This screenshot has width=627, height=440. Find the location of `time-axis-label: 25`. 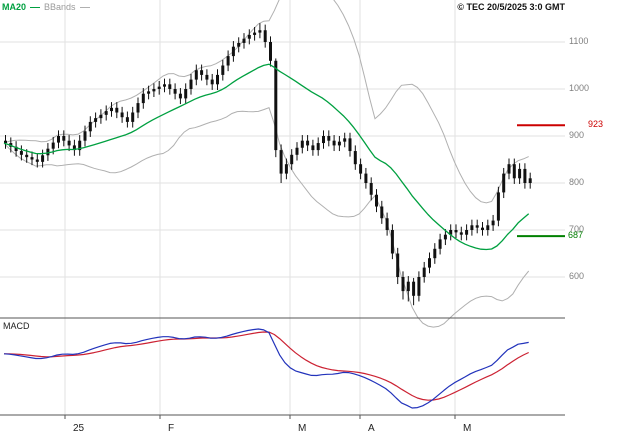

time-axis-label: 25 is located at coordinates (79, 428).